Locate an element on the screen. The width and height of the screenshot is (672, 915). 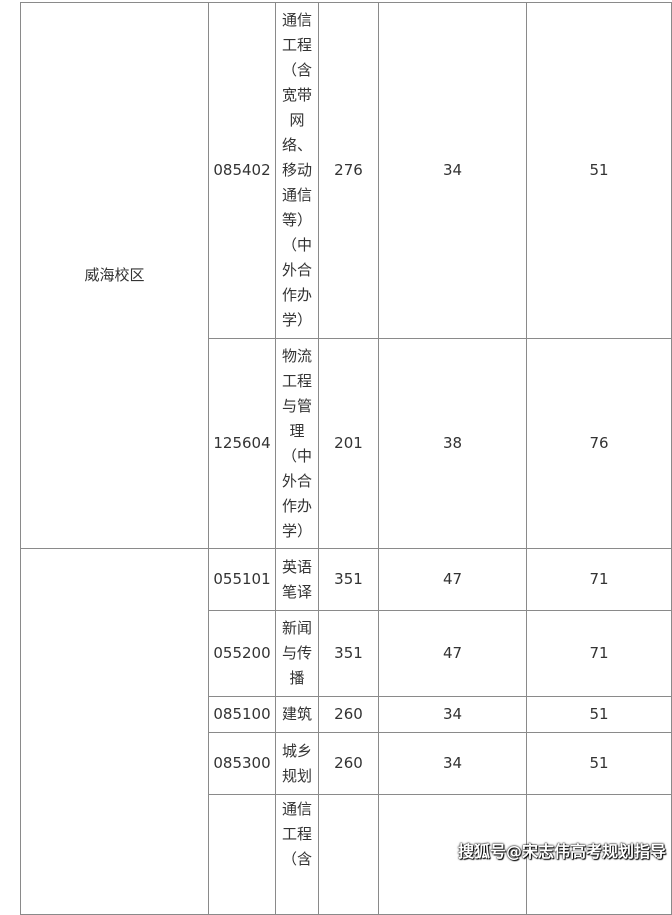
code-cell: 085100 is located at coordinates (242, 714).